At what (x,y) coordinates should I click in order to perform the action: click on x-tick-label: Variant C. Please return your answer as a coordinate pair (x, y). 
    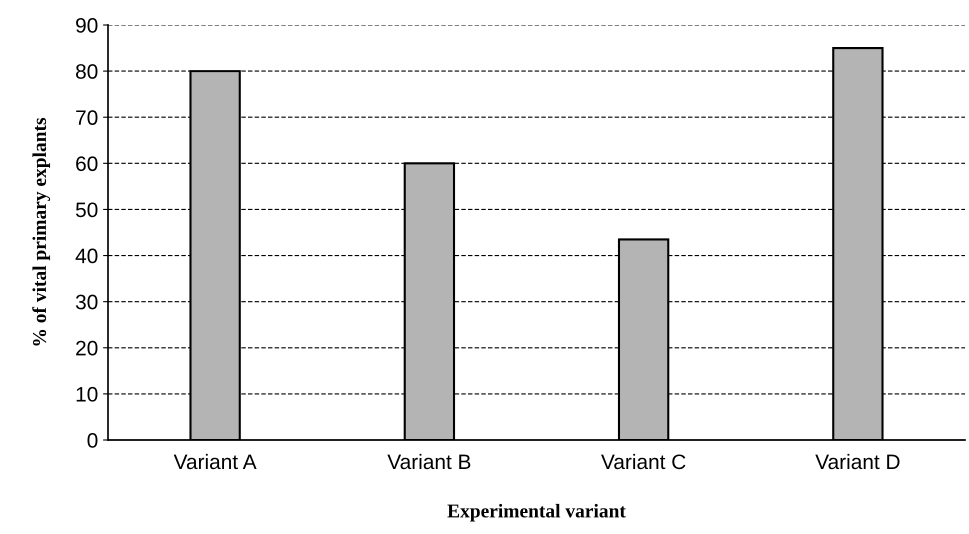
    Looking at the image, I should click on (643, 462).